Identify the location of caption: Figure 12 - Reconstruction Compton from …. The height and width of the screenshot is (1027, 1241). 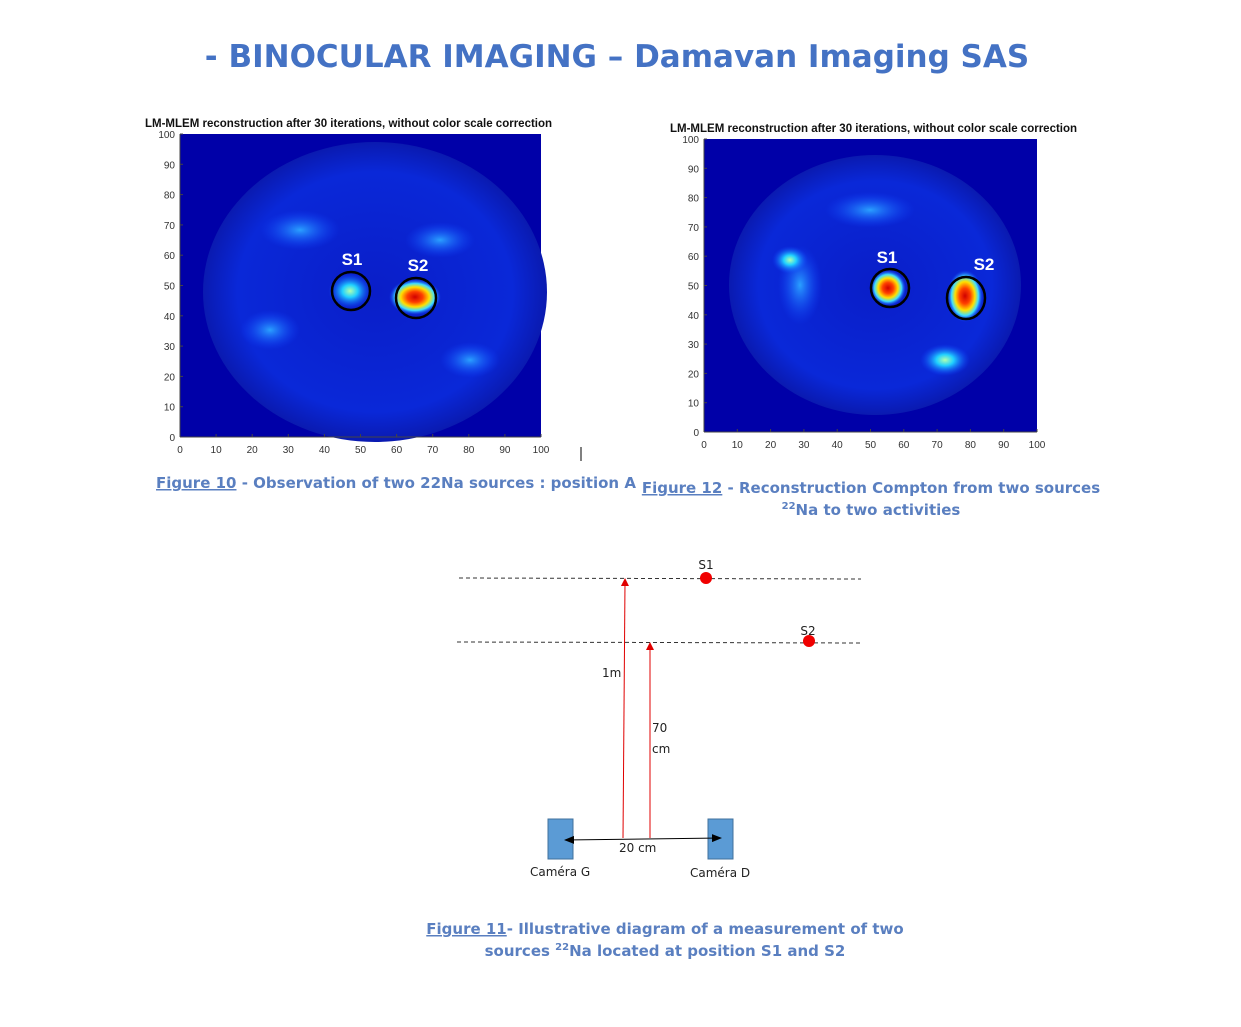
(871, 488).